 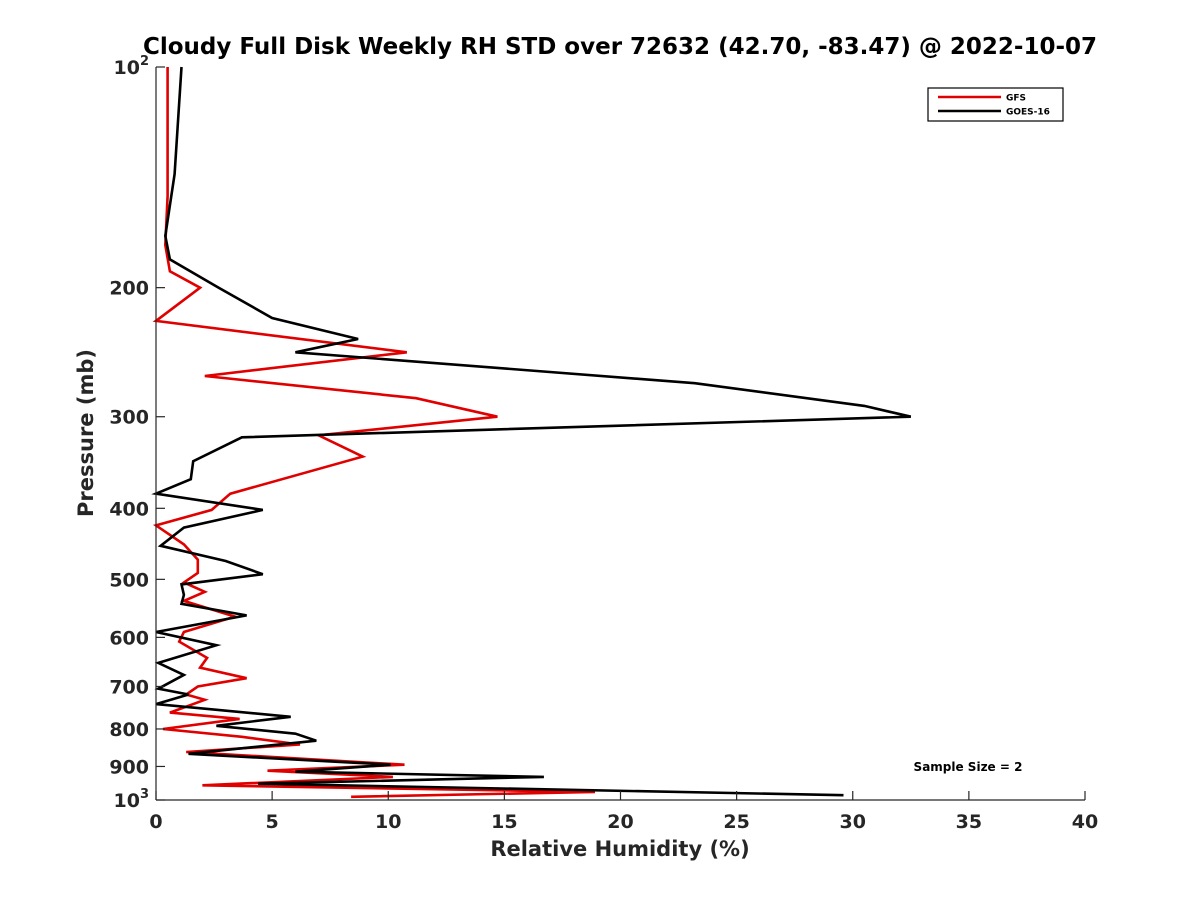 I want to click on y-tick-label: 10², so click(x=132, y=66).